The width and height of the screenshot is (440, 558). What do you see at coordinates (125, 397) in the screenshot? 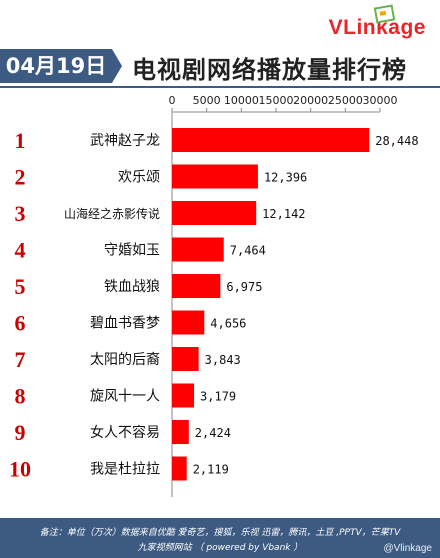
I see `category-label: 旋风十一人` at bounding box center [125, 397].